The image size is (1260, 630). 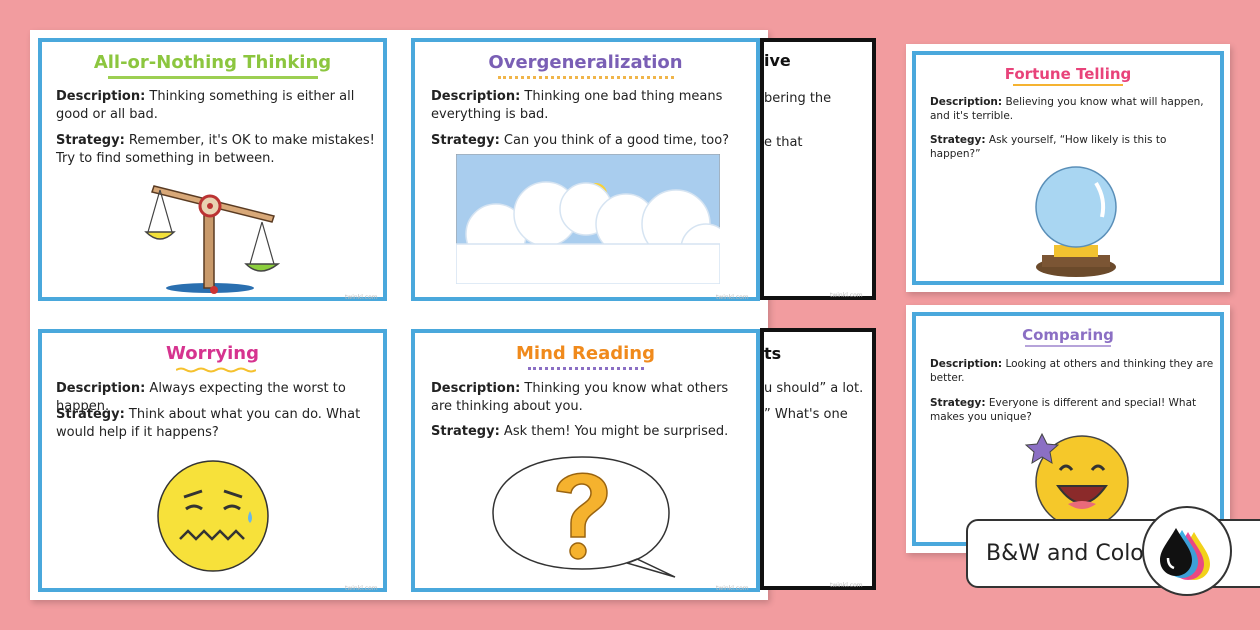 I want to click on card-title: ts, so click(x=773, y=353).